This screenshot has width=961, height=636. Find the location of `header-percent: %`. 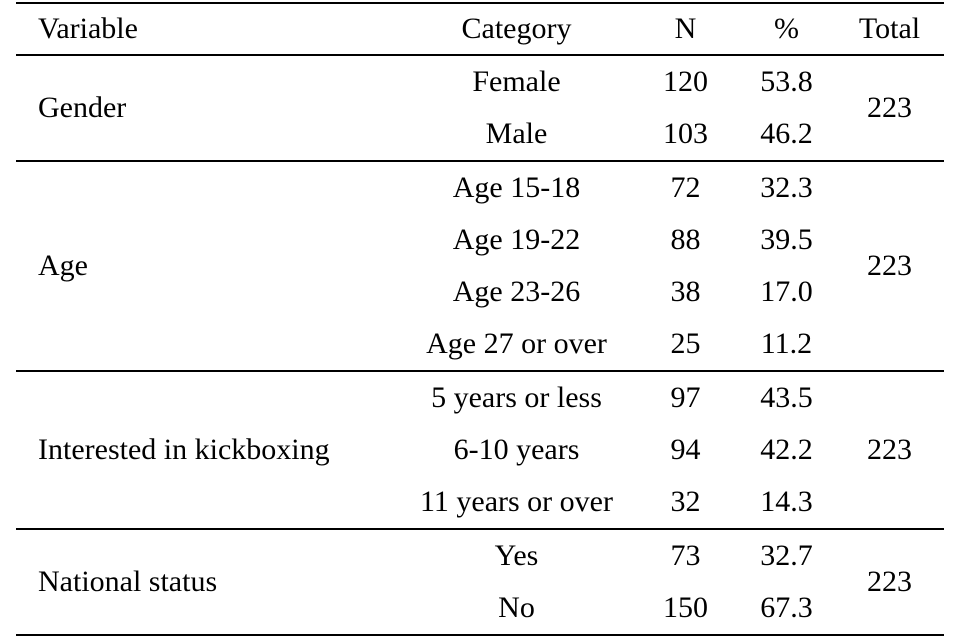

header-percent: % is located at coordinates (786, 29).